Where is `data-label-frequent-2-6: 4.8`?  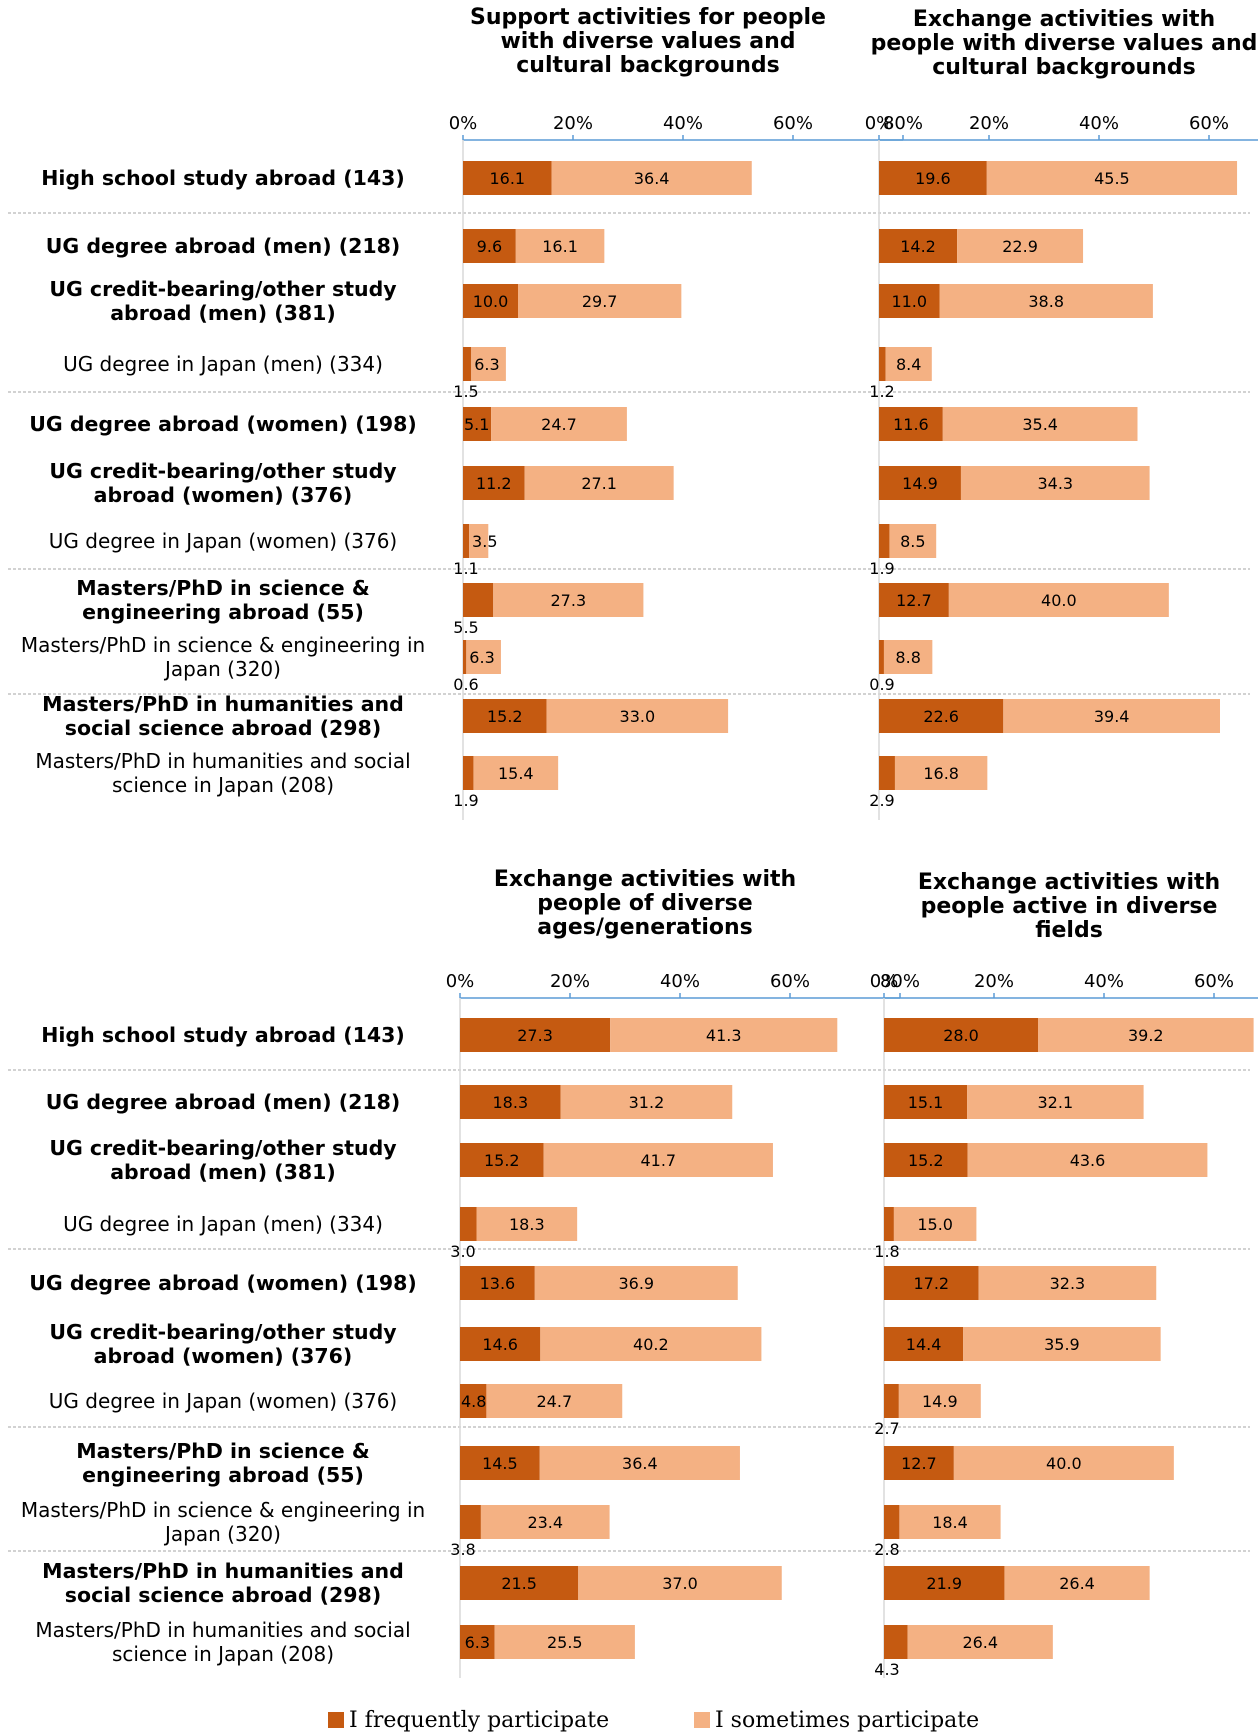
data-label-frequent-2-6: 4.8 is located at coordinates (473, 1401).